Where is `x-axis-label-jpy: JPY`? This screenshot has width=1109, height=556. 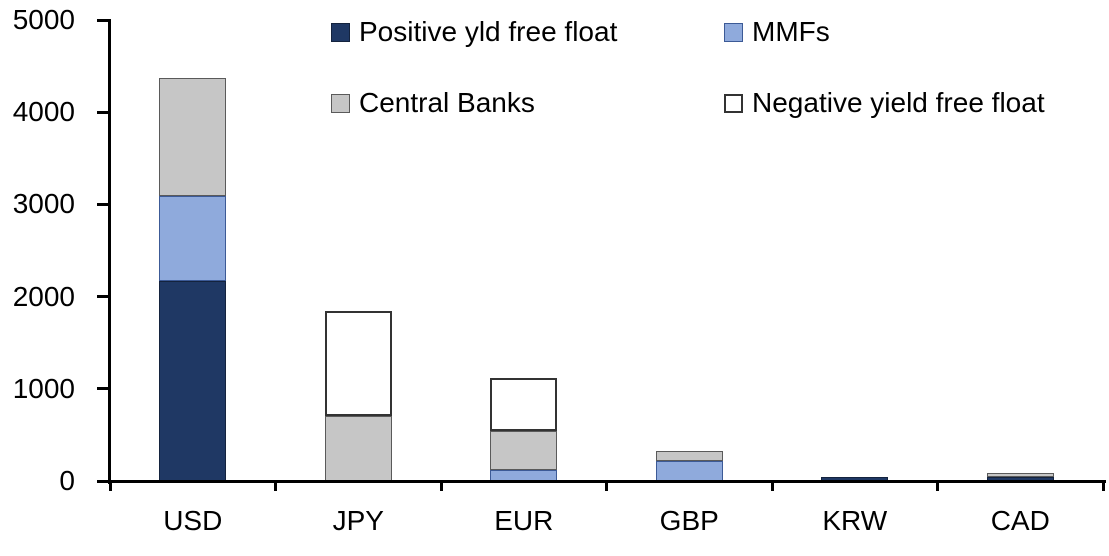 x-axis-label-jpy: JPY is located at coordinates (358, 520).